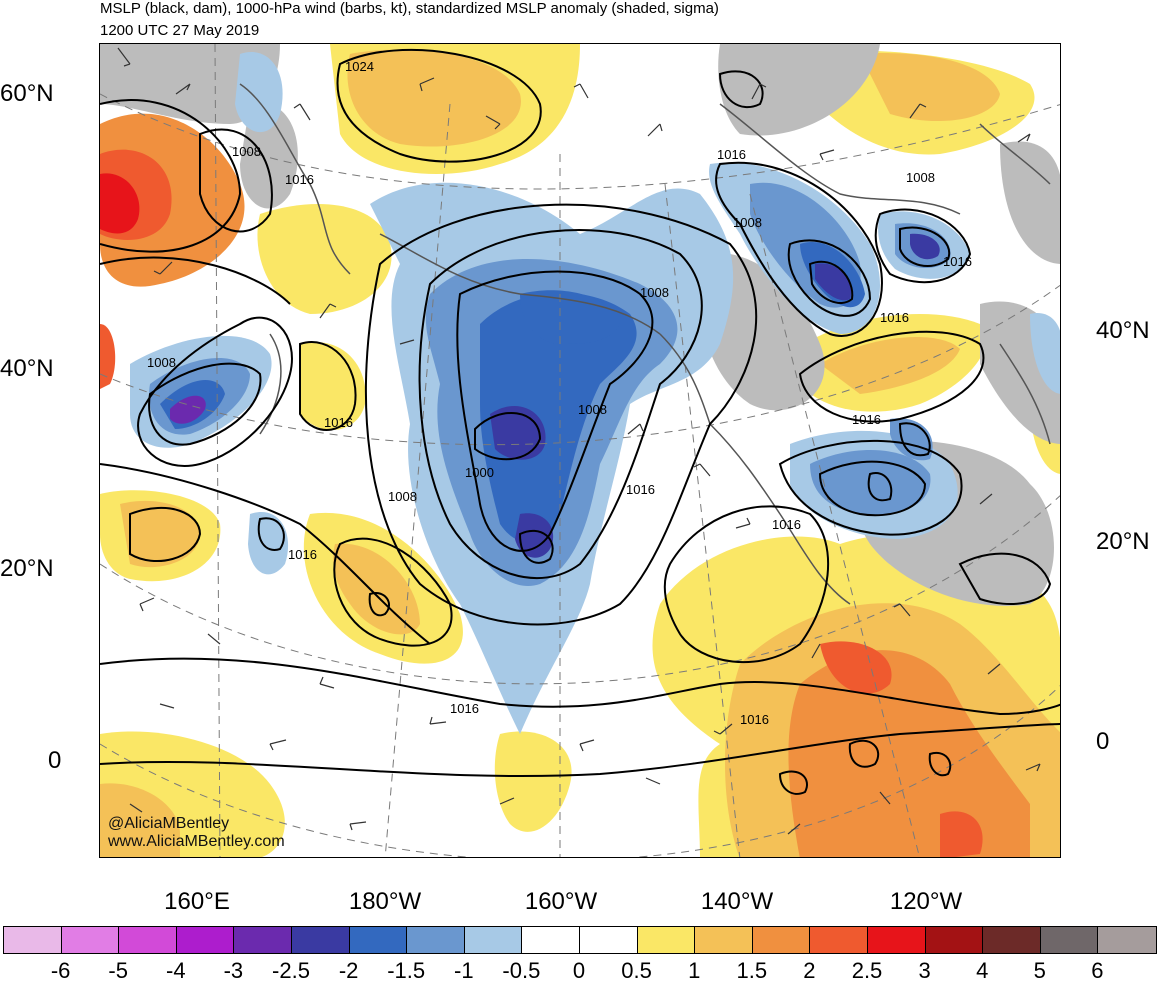 This screenshot has height=984, width=1160. I want to click on lat-label-left: 60°N, so click(27, 93).